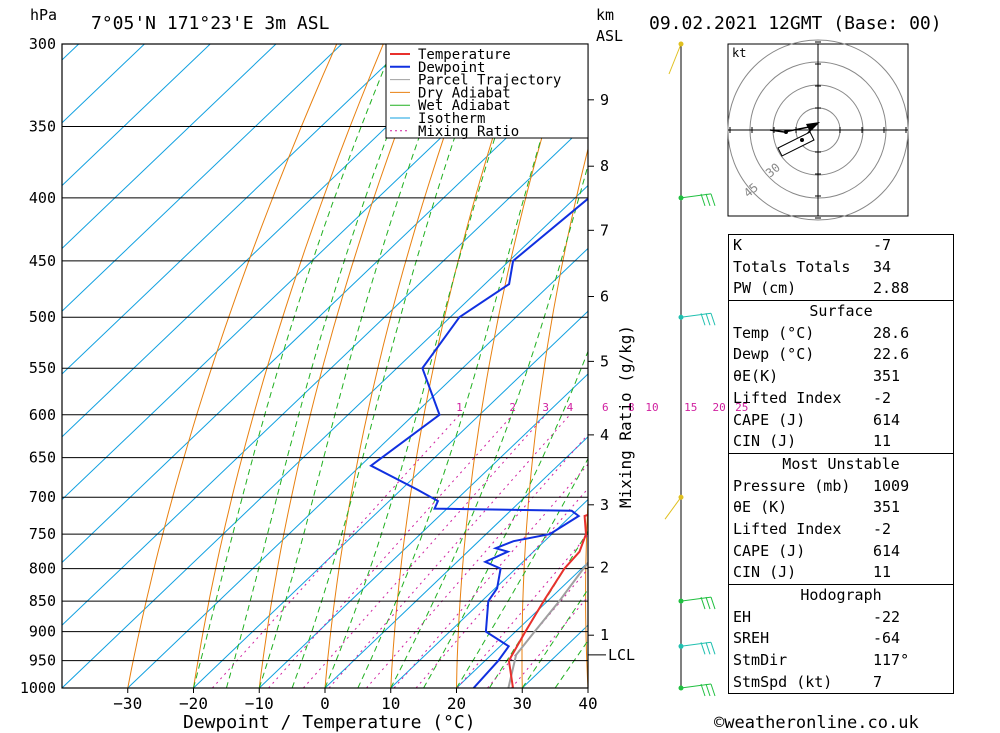 The height and width of the screenshot is (733, 1000). Describe the element at coordinates (841, 508) in the screenshot. I see `index-row: θE (K) 351` at that location.